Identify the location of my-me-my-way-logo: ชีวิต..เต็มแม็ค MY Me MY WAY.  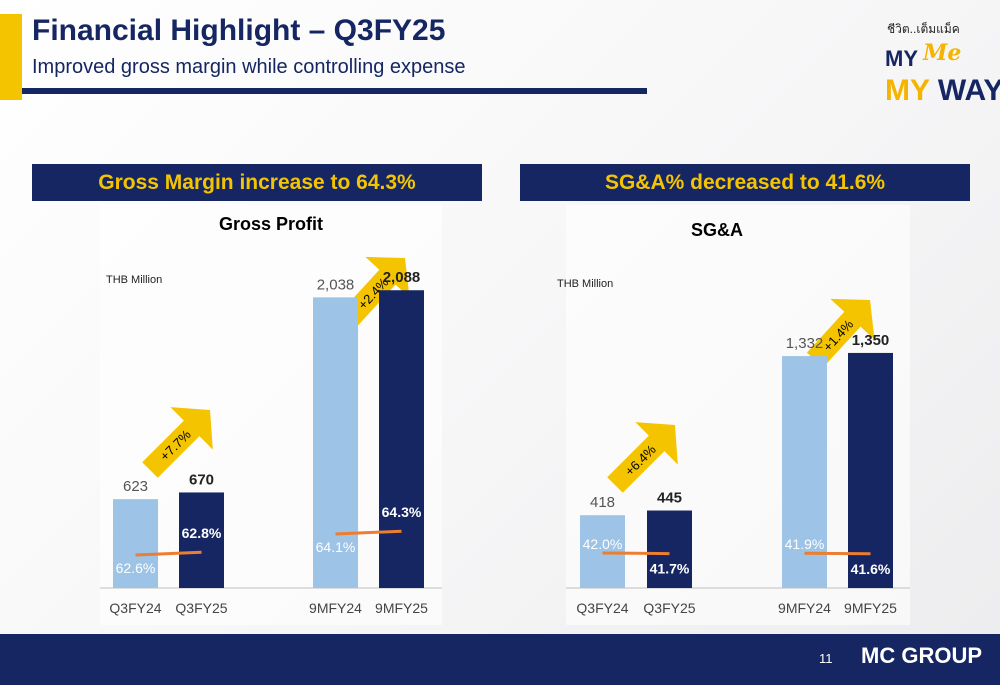
(942, 63).